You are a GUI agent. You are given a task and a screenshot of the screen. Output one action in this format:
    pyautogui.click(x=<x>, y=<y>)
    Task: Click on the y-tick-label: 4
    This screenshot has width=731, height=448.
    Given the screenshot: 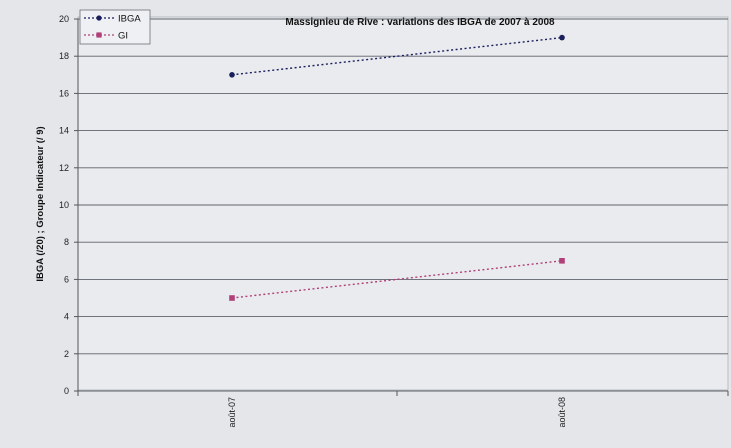 What is the action you would take?
    pyautogui.click(x=66, y=317)
    